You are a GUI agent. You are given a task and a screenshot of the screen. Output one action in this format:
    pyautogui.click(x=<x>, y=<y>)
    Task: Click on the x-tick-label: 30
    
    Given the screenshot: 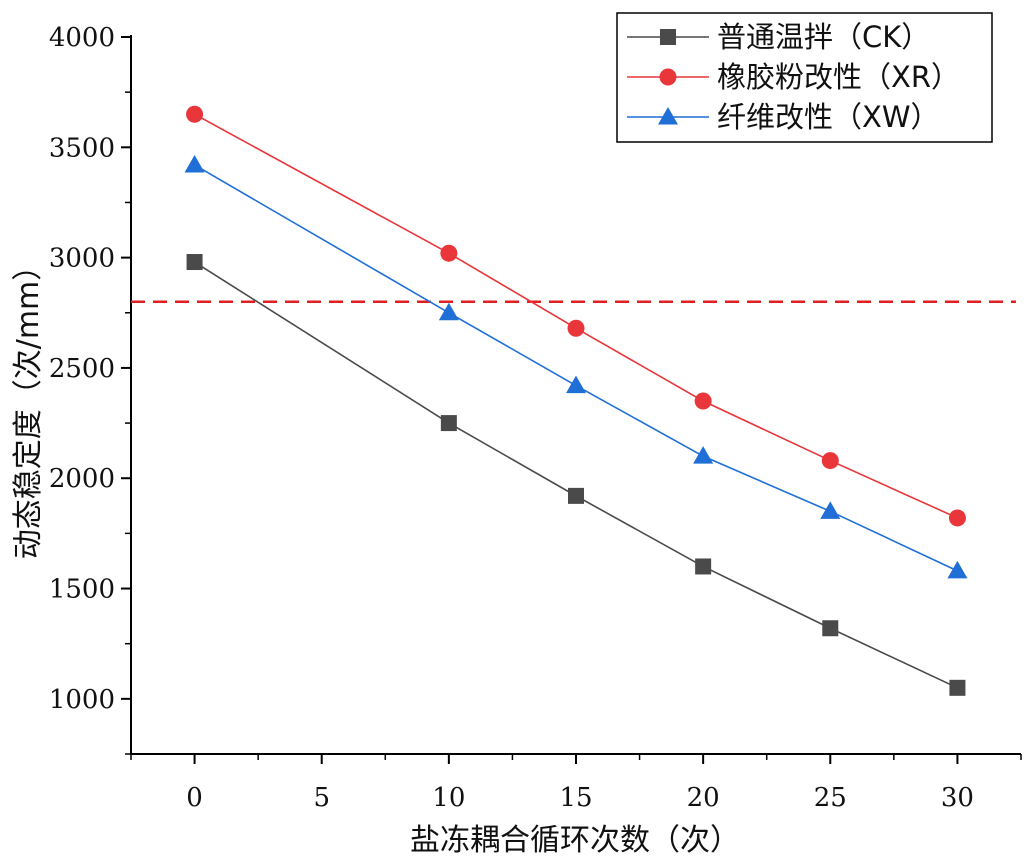 What is the action you would take?
    pyautogui.click(x=957, y=798)
    